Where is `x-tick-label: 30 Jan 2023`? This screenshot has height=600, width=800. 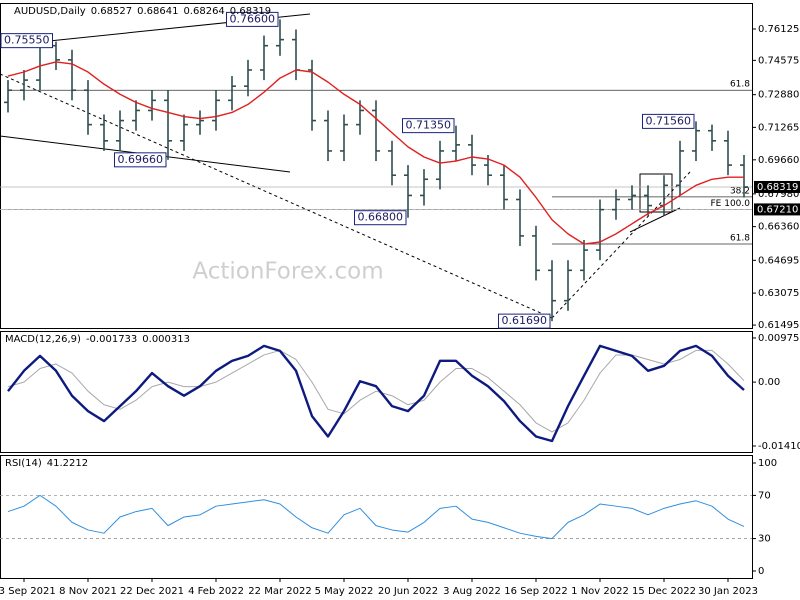
x-tick-label: 30 Jan 2023 is located at coordinates (728, 591).